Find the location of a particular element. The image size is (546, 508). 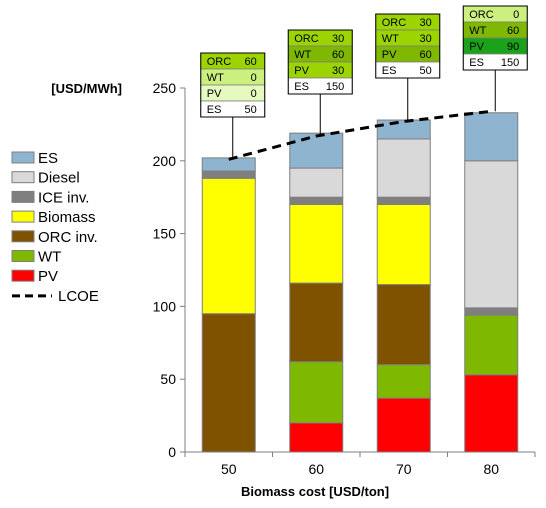

legend-label: ES is located at coordinates (48, 158).